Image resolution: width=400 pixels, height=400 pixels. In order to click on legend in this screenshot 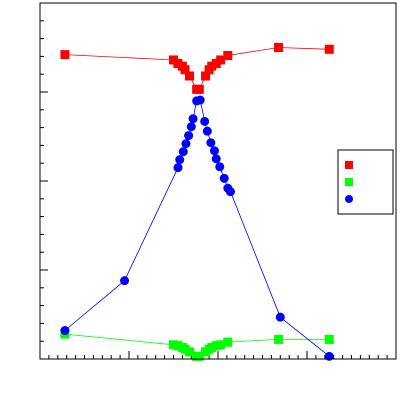, I will do `click(365, 182)`.